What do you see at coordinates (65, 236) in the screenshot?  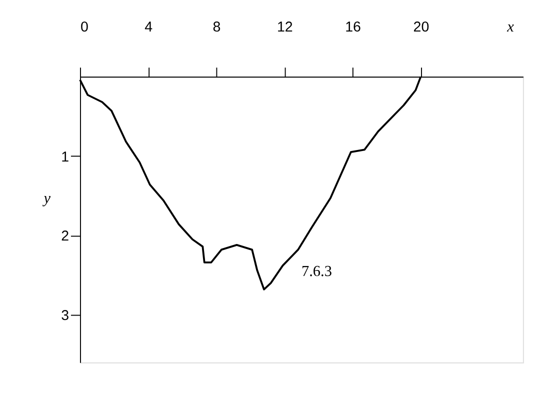 I see `y-tick-label: 2` at bounding box center [65, 236].